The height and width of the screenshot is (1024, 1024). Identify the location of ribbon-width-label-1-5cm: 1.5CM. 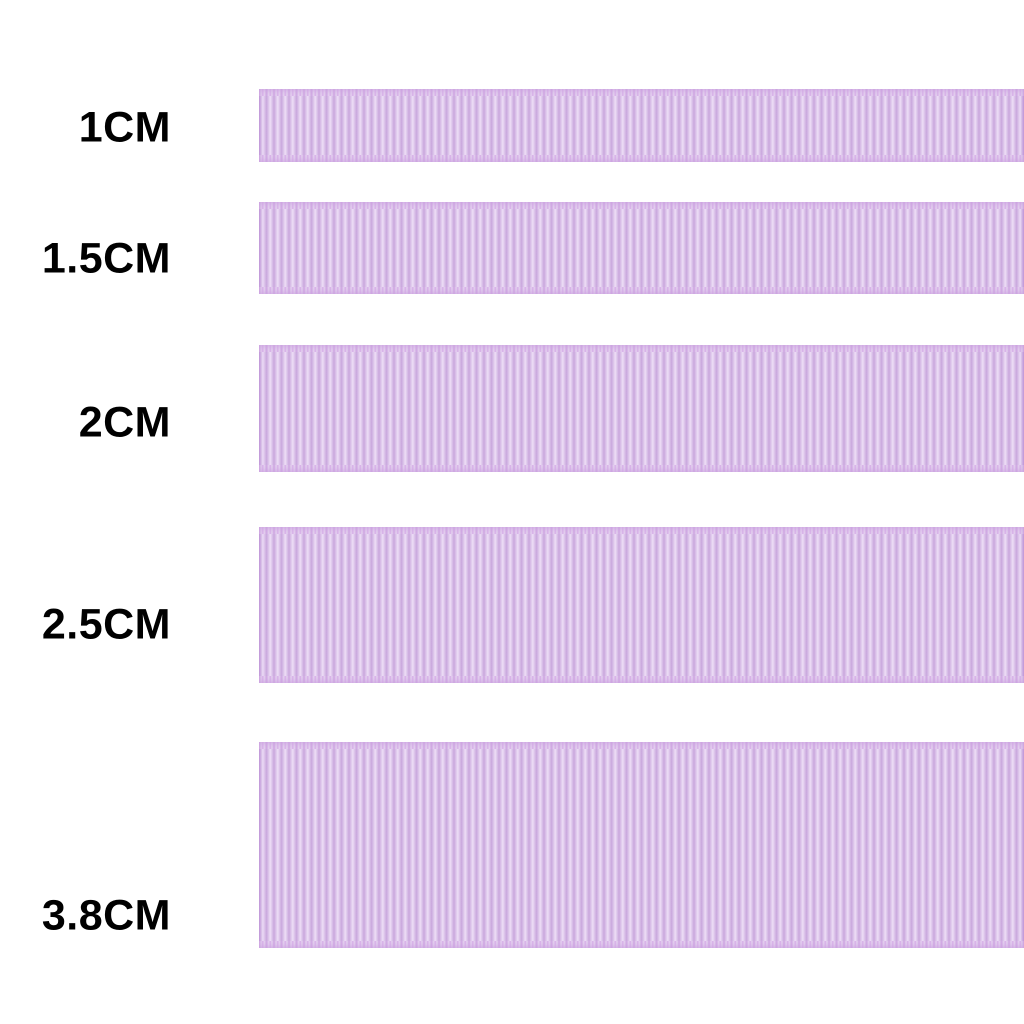
(106, 258).